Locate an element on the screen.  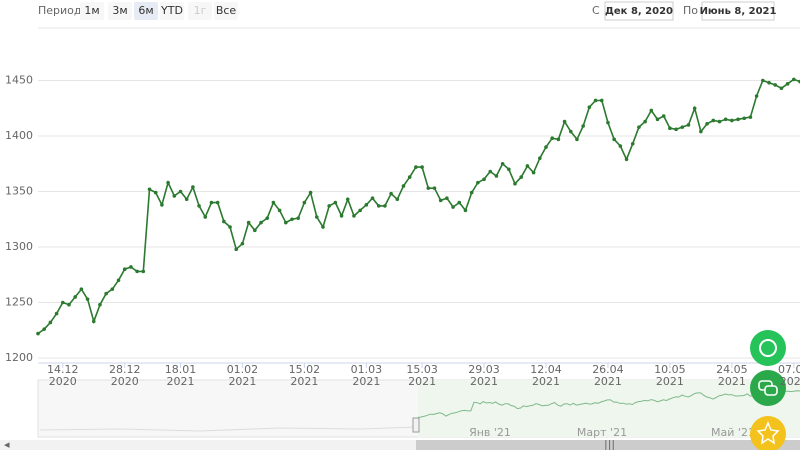
x-tick-label: 28.12 is located at coordinates (125, 369).